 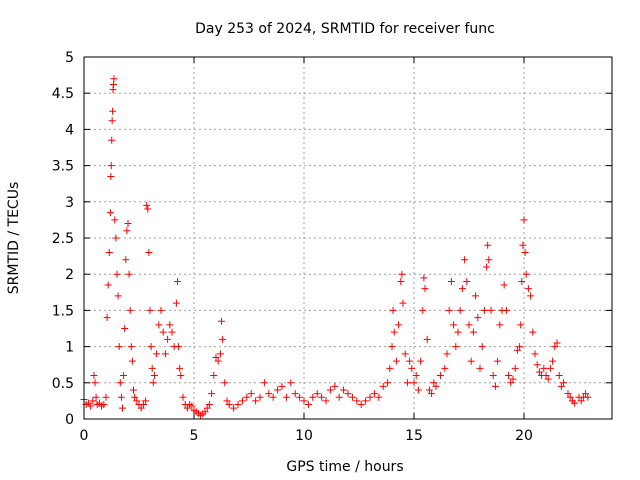 I want to click on y-tick-label: 0.5, so click(x=63, y=384).